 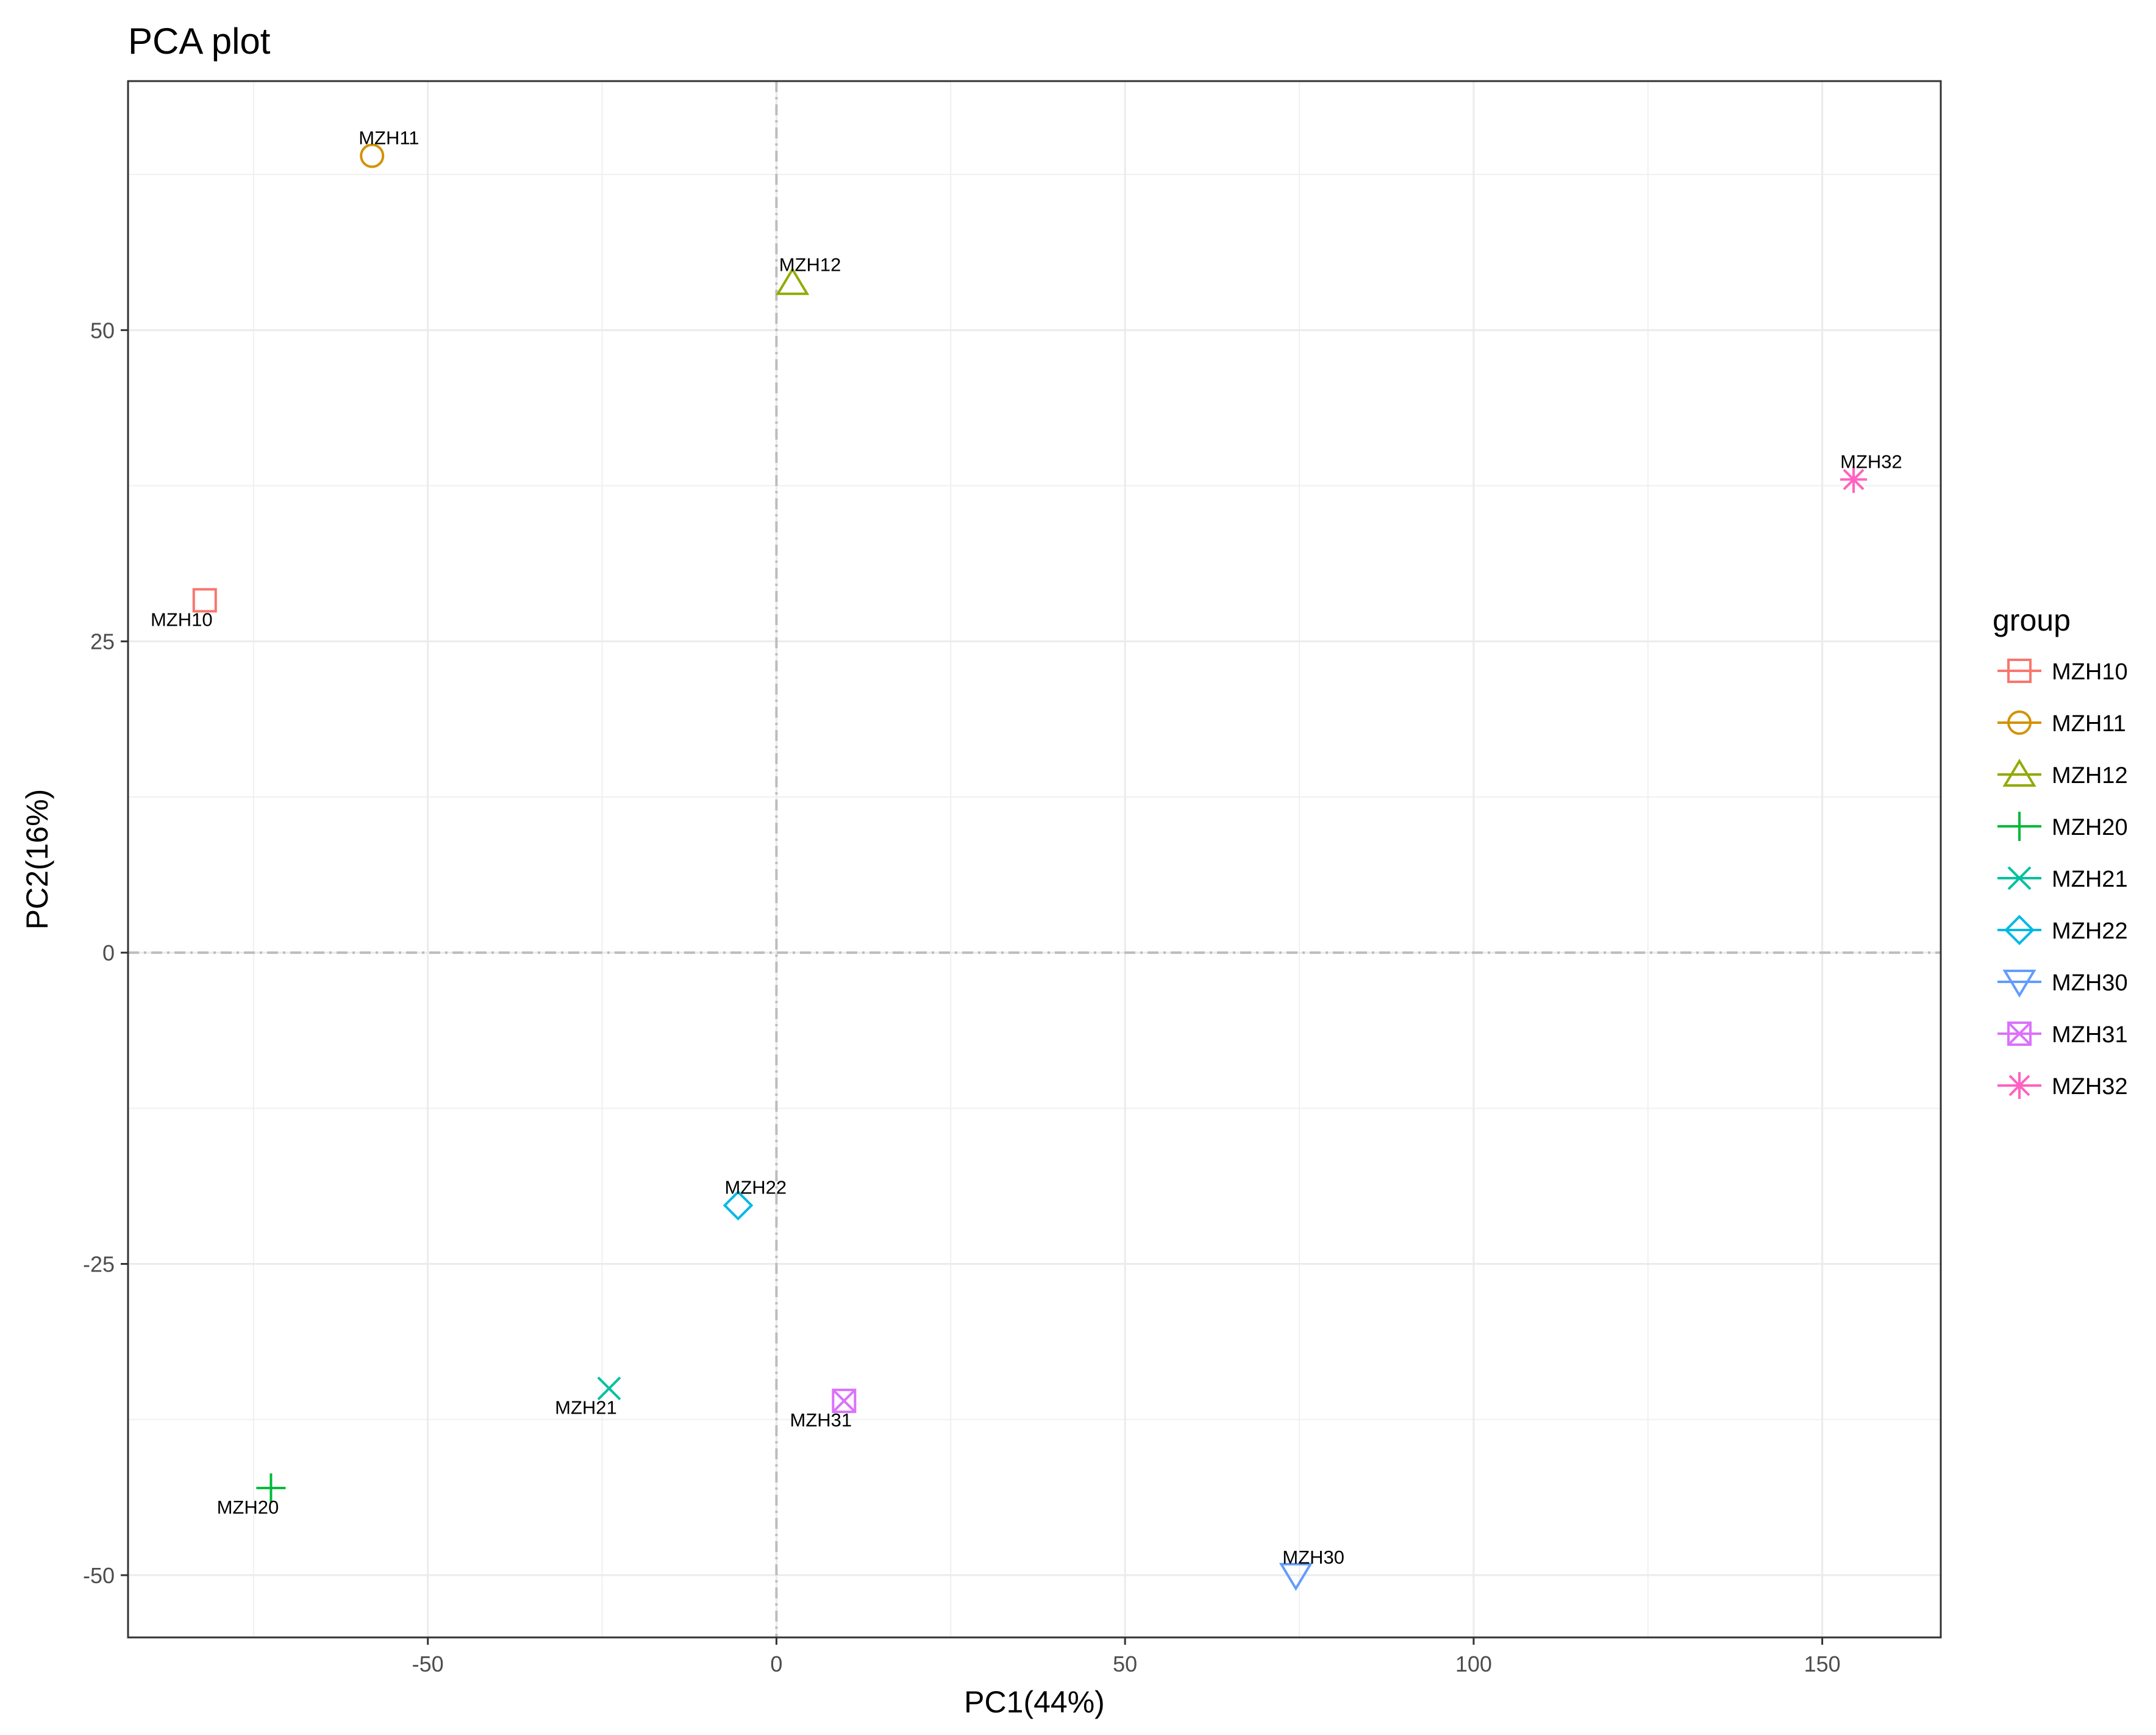 I want to click on point-mzh21, so click(x=609, y=1388).